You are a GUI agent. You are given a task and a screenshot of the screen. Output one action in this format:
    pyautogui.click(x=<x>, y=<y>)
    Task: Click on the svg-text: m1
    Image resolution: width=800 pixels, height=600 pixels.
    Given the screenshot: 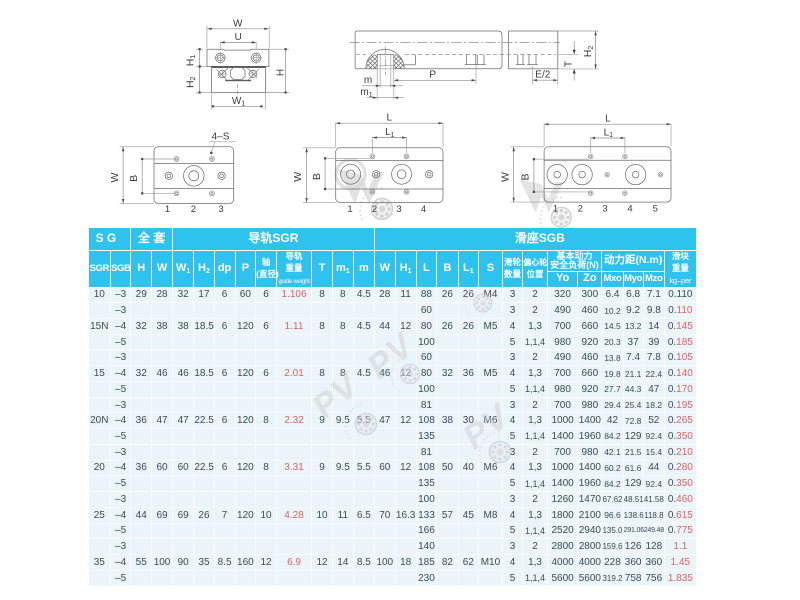 What is the action you would take?
    pyautogui.click(x=366, y=93)
    